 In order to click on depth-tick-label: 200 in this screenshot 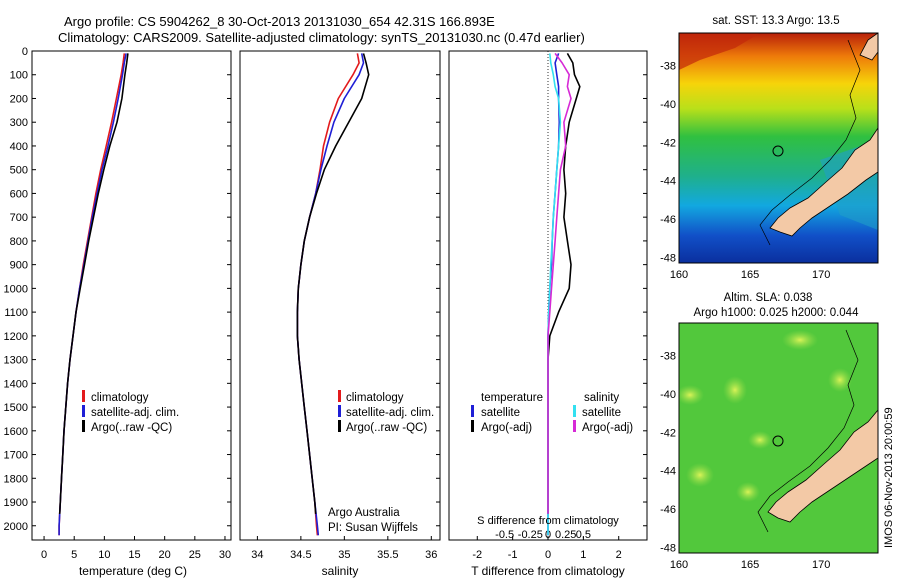, I will do `click(19, 99)`.